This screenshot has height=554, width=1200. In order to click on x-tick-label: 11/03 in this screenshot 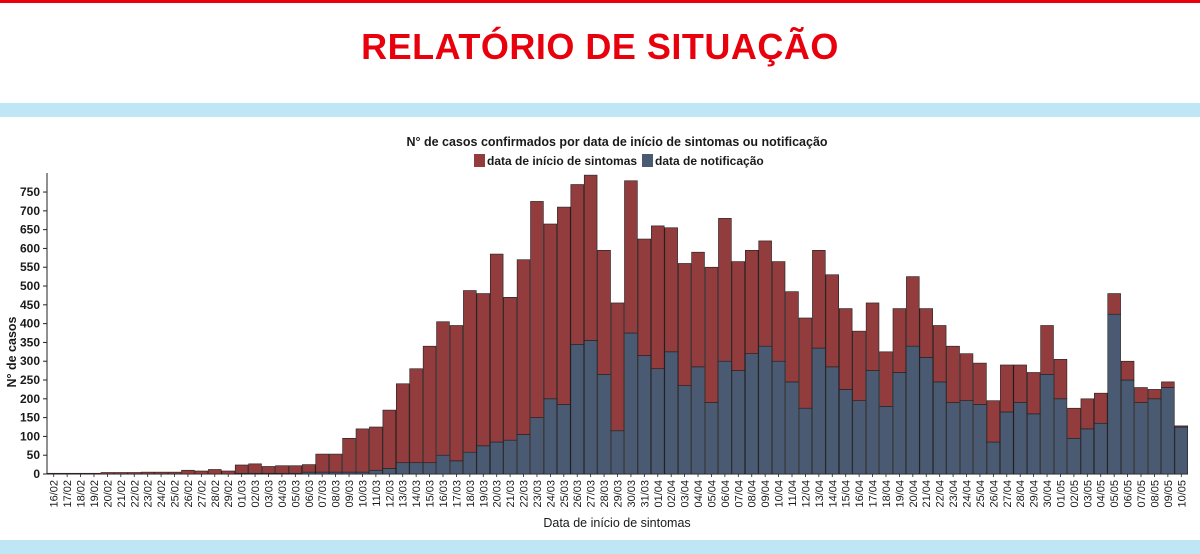, I will do `click(377, 493)`.